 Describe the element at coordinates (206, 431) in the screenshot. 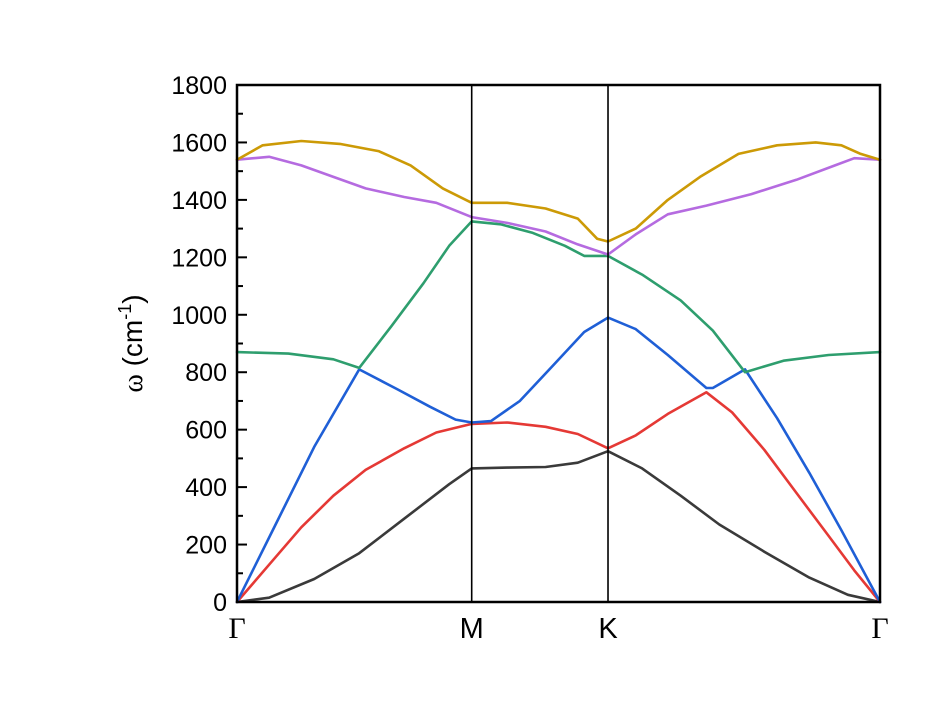

I see `y-tick-label: 600` at that location.